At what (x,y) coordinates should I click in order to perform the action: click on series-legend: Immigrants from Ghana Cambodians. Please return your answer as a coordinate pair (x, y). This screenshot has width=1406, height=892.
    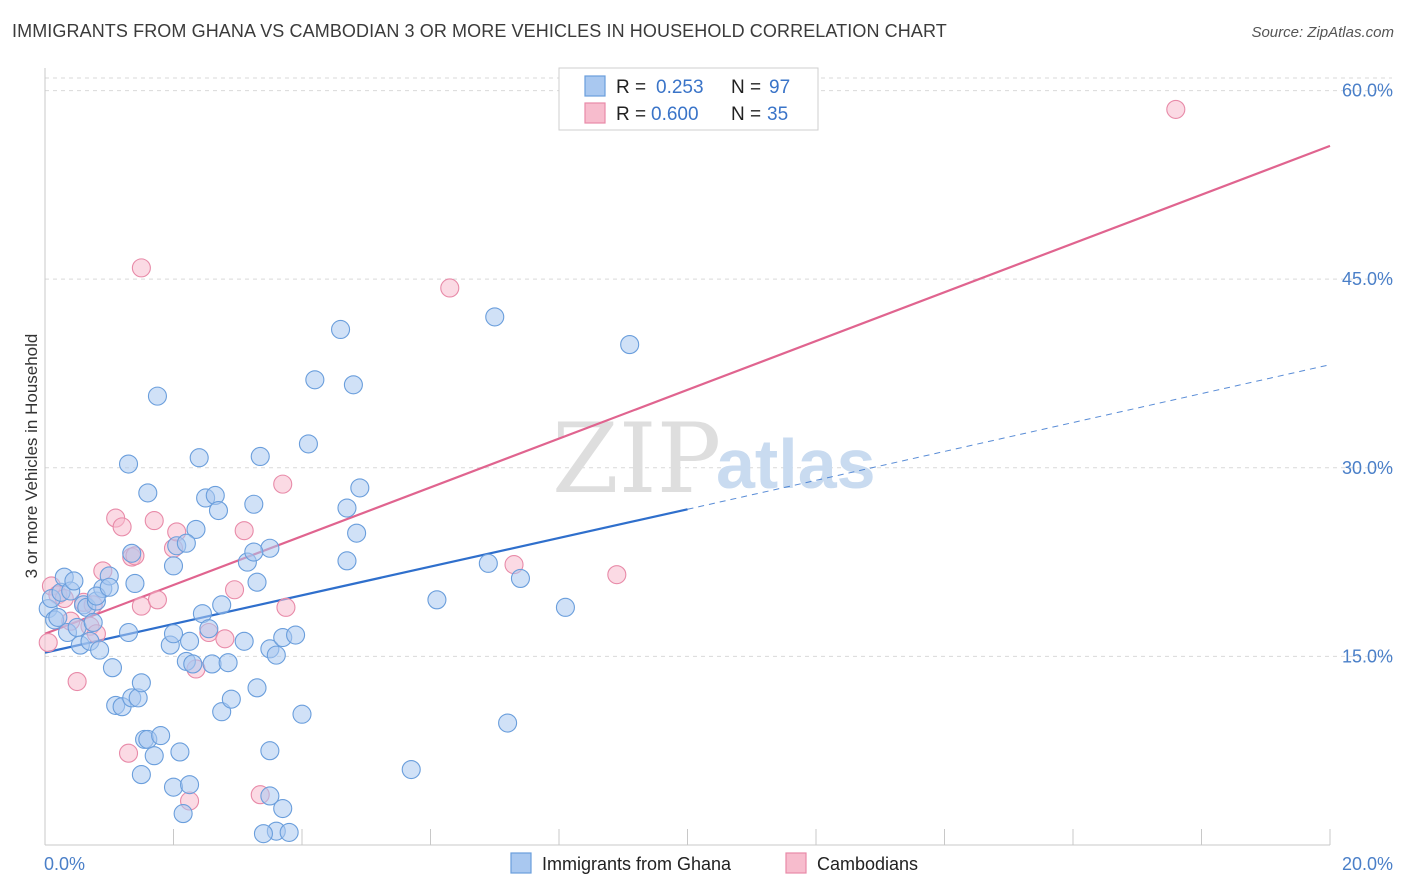
    Looking at the image, I should click on (714, 863).